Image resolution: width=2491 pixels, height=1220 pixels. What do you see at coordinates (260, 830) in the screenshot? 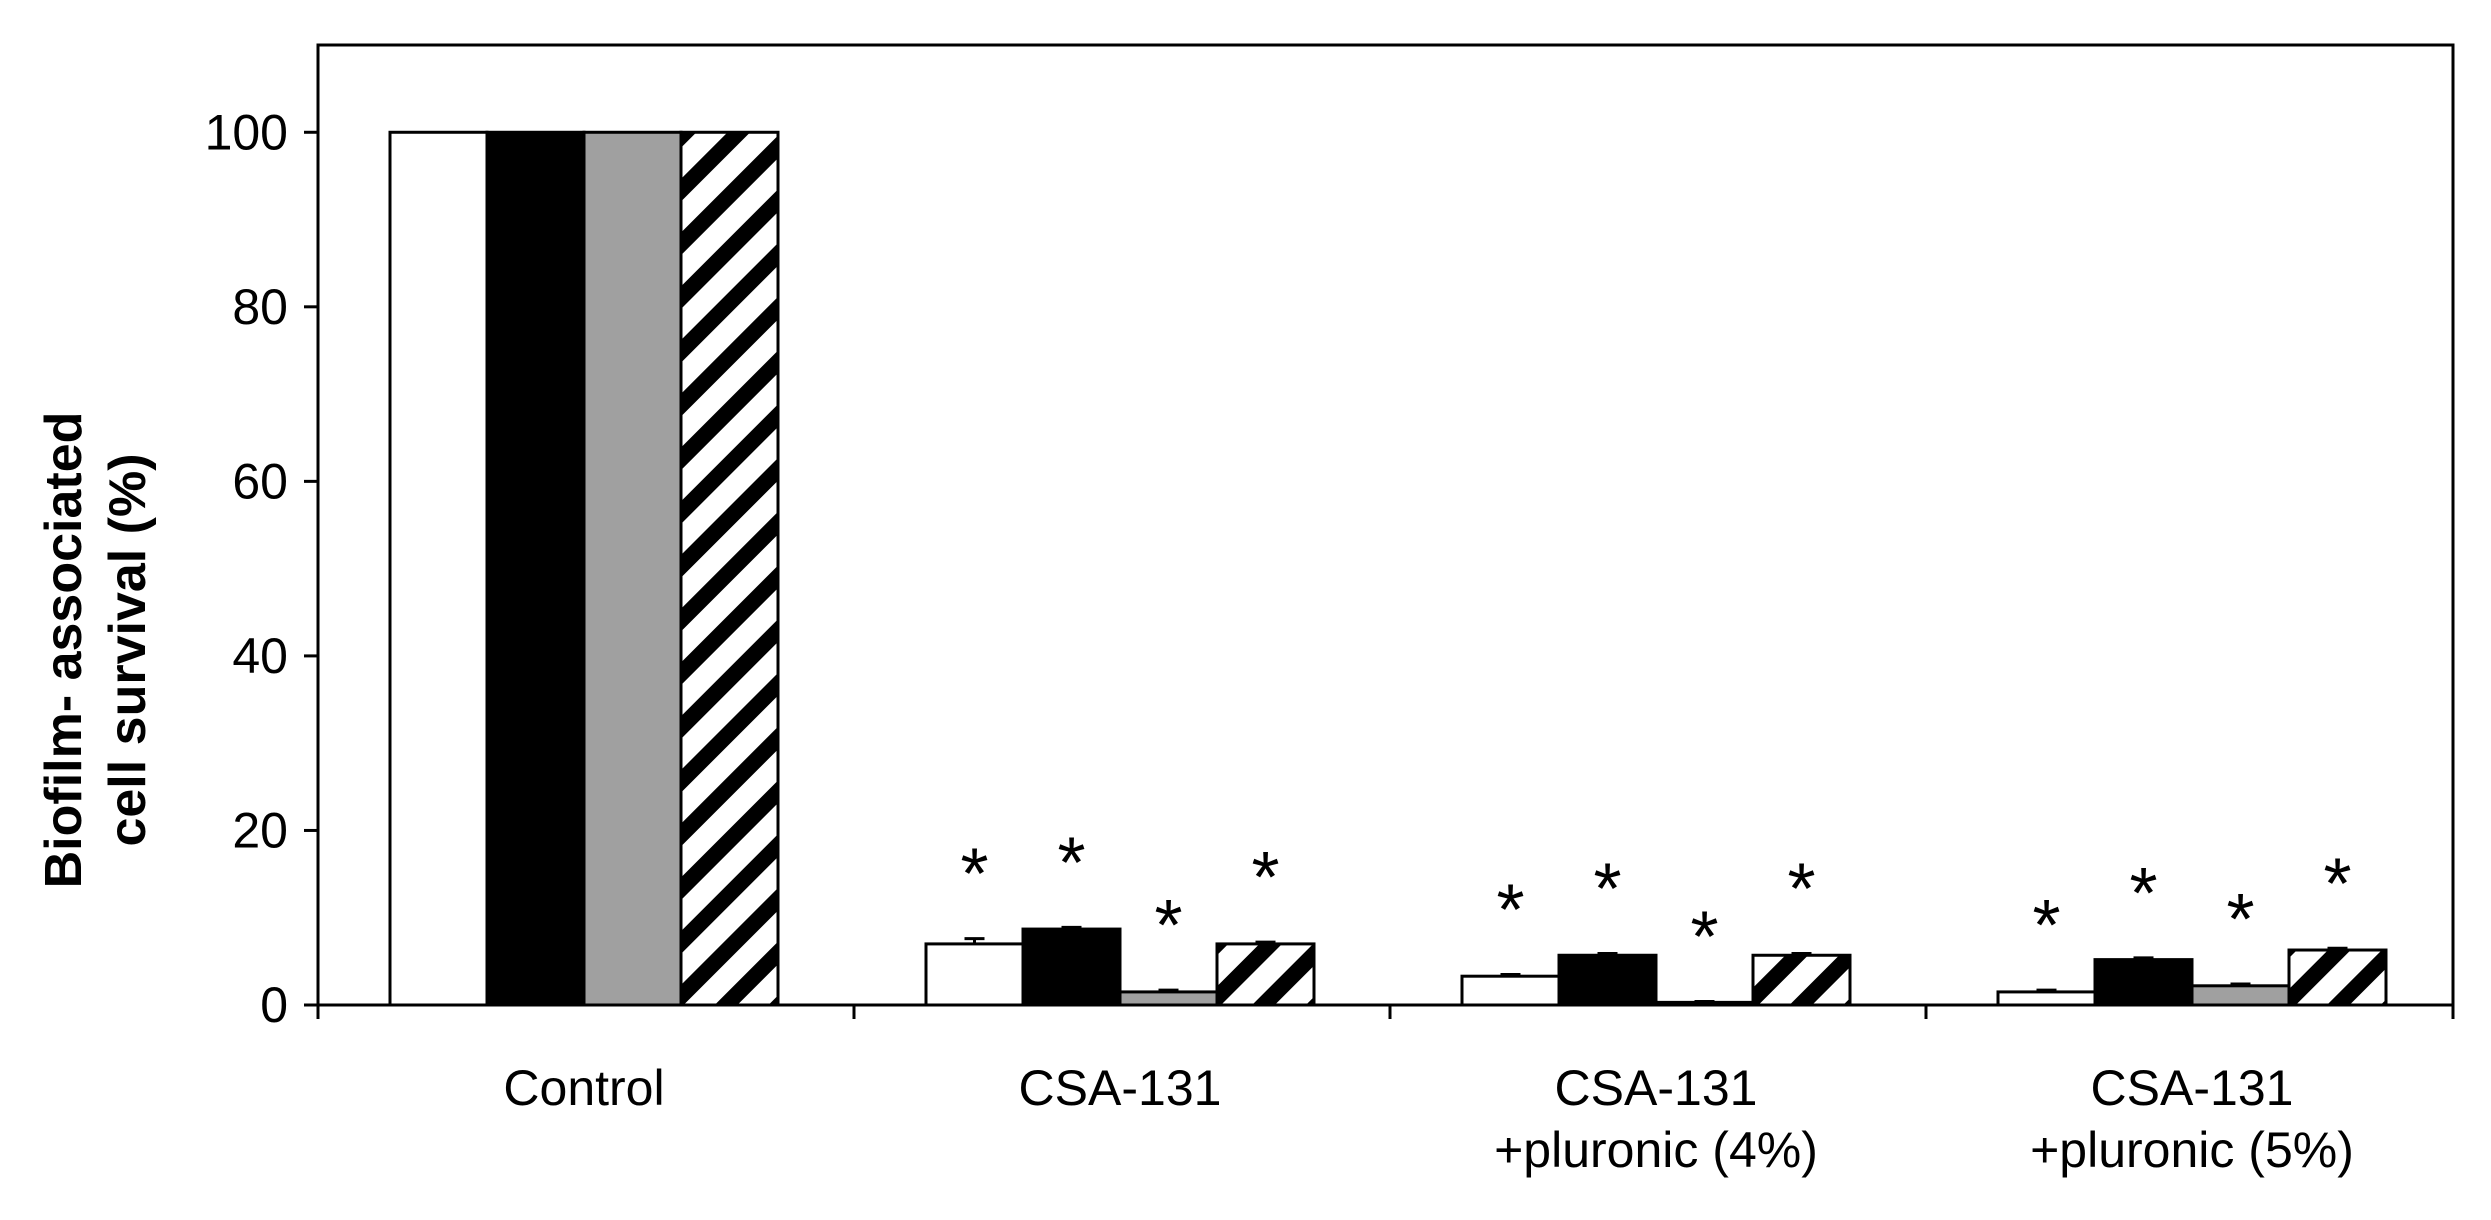
I see `y-tick-label-20: 20` at bounding box center [260, 830].